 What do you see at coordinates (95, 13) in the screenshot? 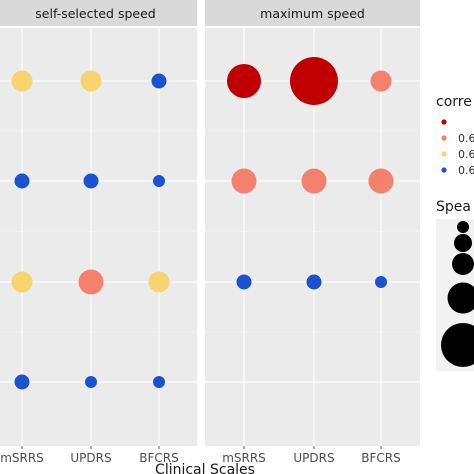
I see `facet-title: self-selected speed` at bounding box center [95, 13].